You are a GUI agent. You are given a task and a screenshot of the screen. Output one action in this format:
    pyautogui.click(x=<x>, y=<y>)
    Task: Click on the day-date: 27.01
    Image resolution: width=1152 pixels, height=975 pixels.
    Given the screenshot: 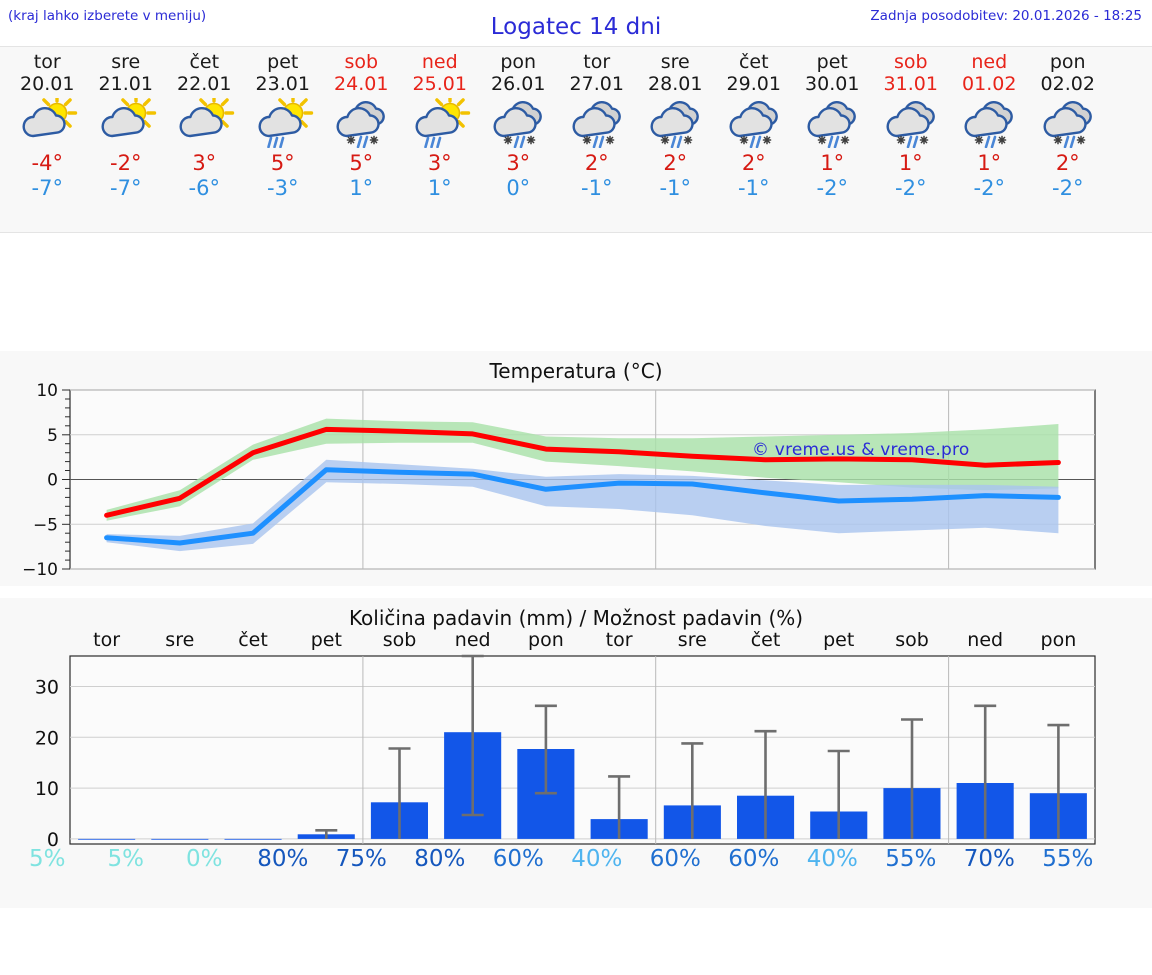 What is the action you would take?
    pyautogui.click(x=596, y=84)
    